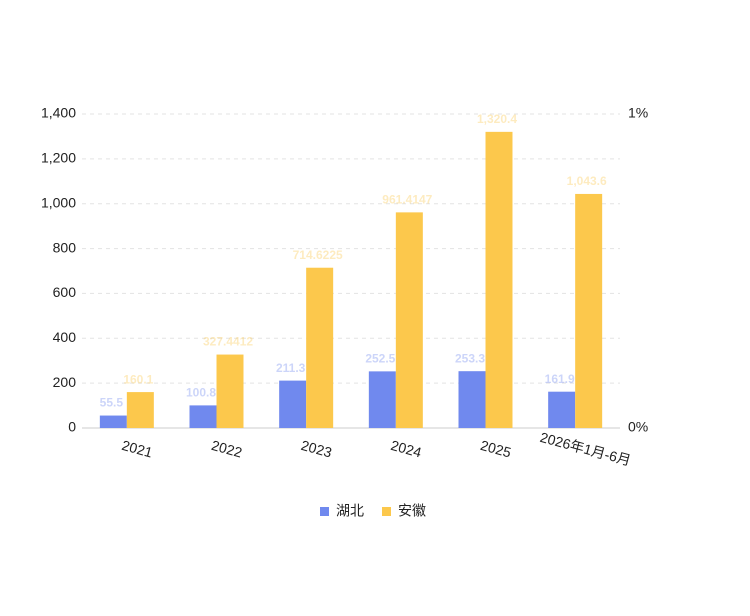 This screenshot has width=750, height=616. I want to click on legend-label: 湖北, so click(350, 511).